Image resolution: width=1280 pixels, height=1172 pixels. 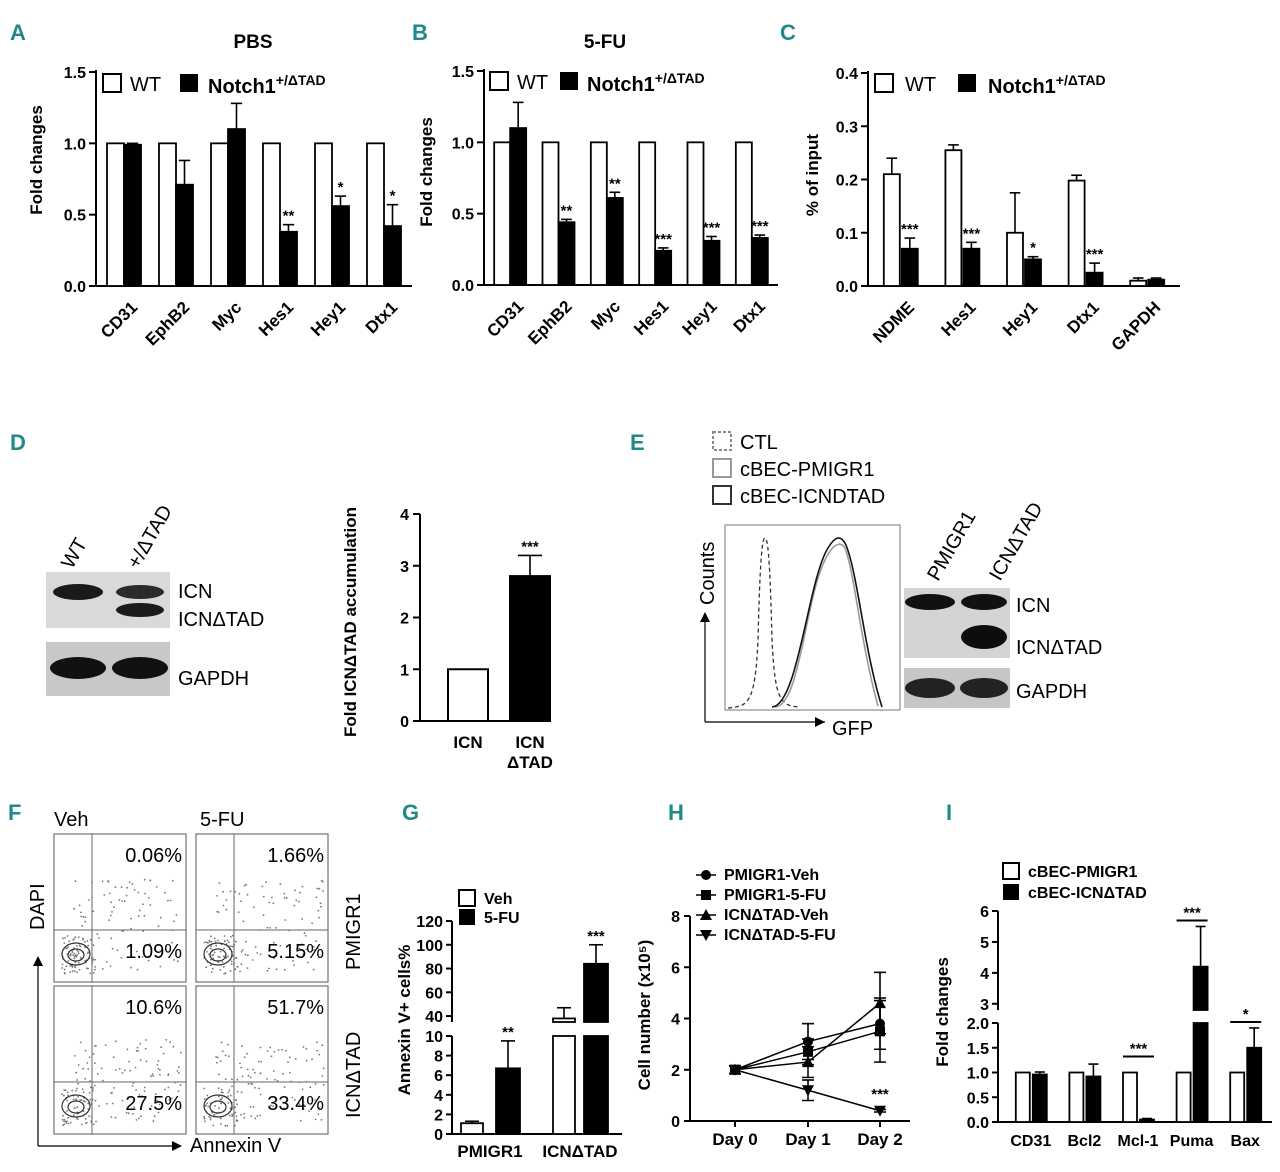 I want to click on y-tick-label: 0.5, so click(x=978, y=1098).